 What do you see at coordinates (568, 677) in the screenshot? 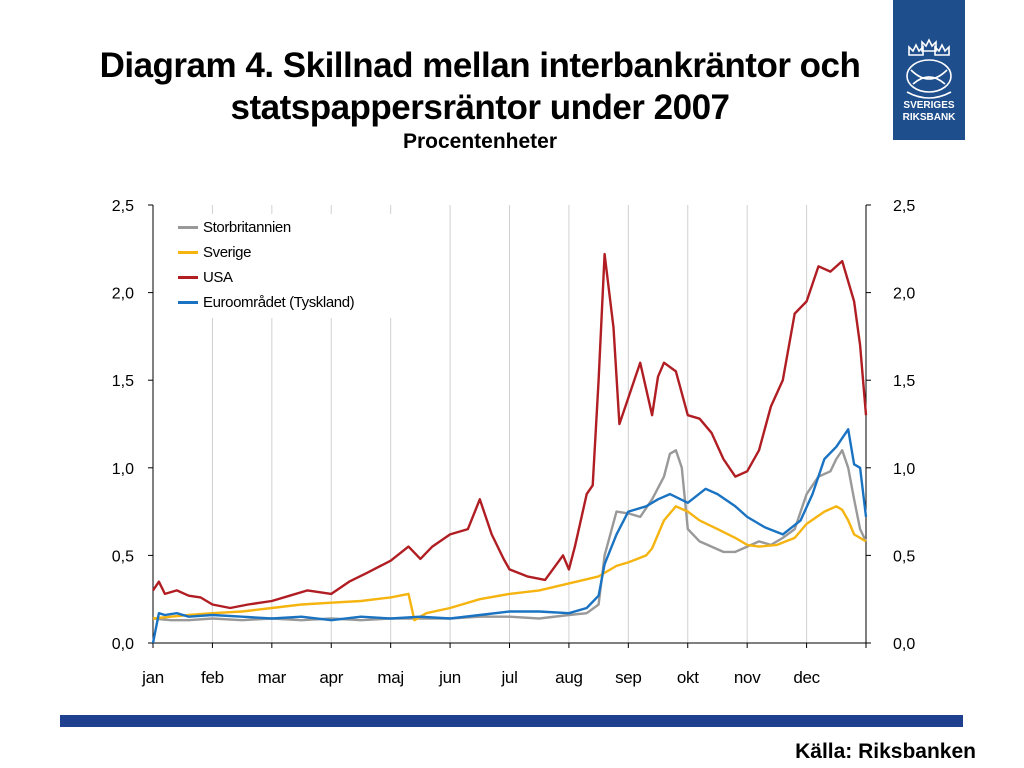
I see `x-tick-label: aug` at bounding box center [568, 677].